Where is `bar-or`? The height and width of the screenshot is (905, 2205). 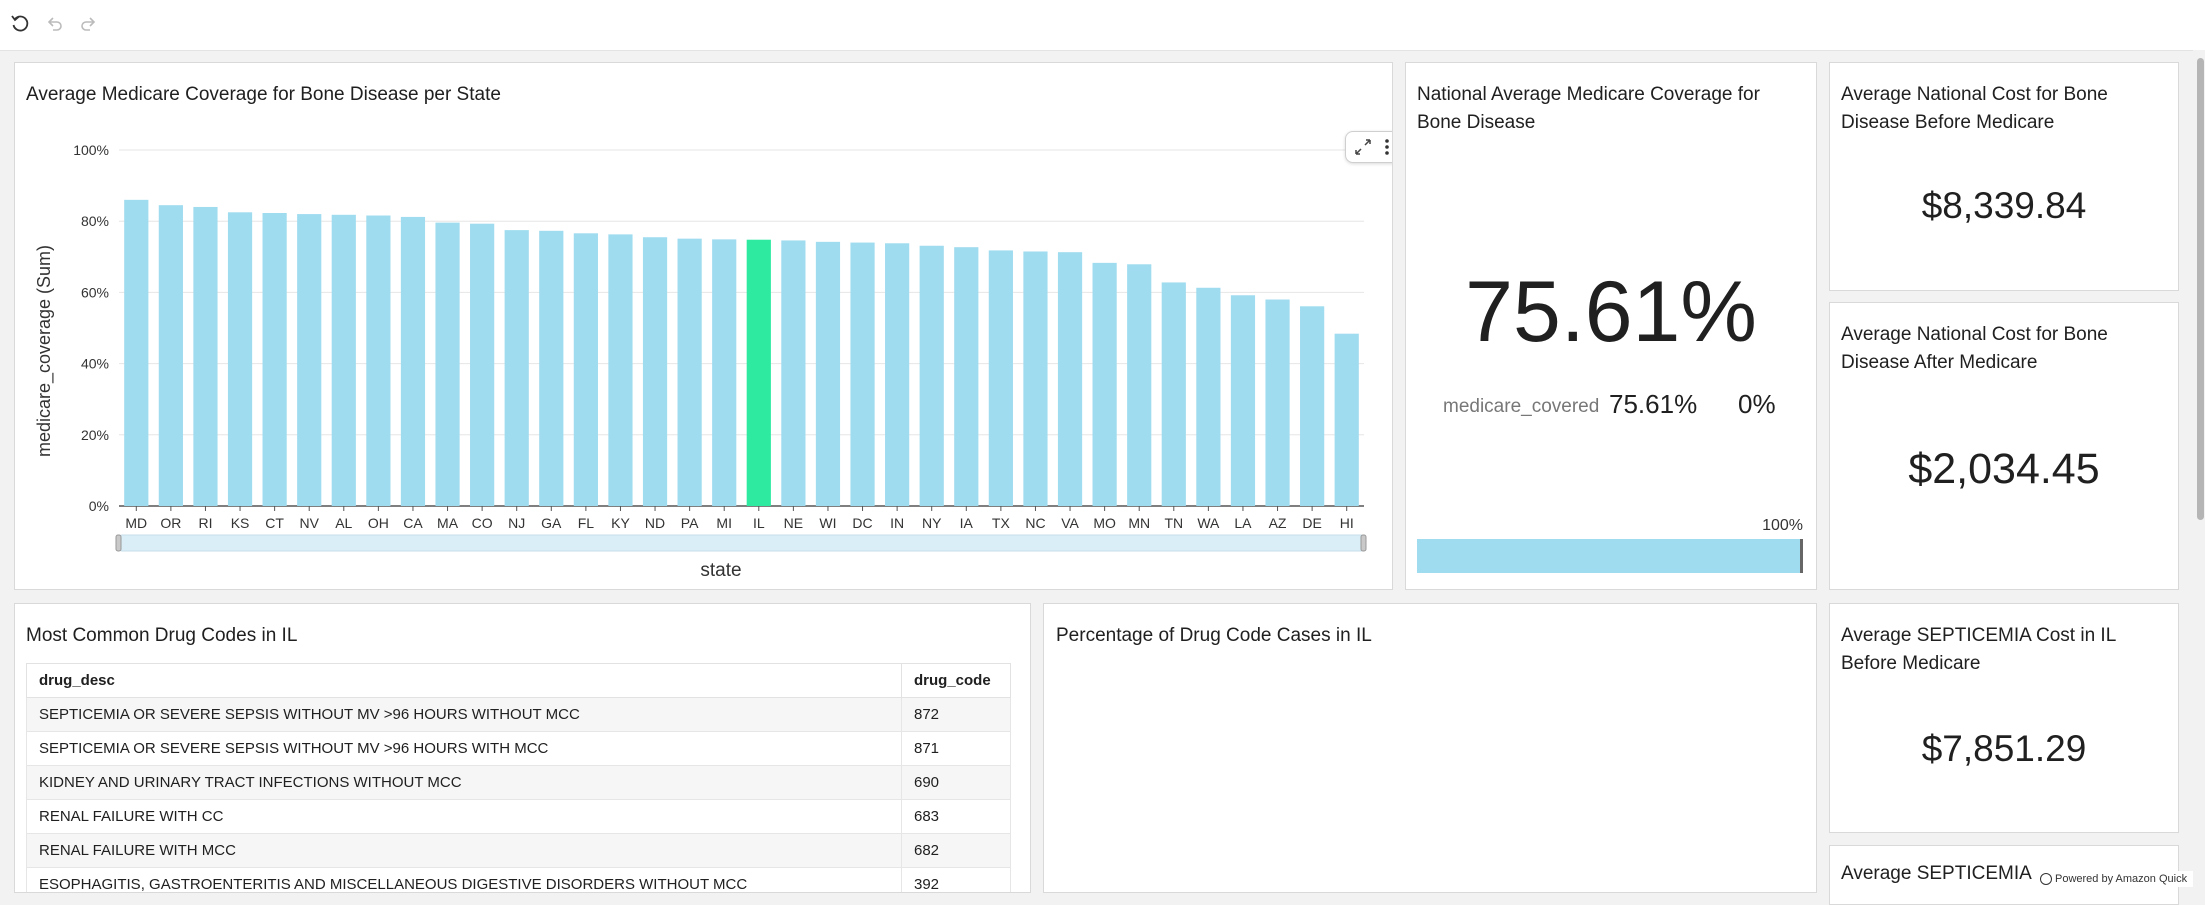 bar-or is located at coordinates (170, 355).